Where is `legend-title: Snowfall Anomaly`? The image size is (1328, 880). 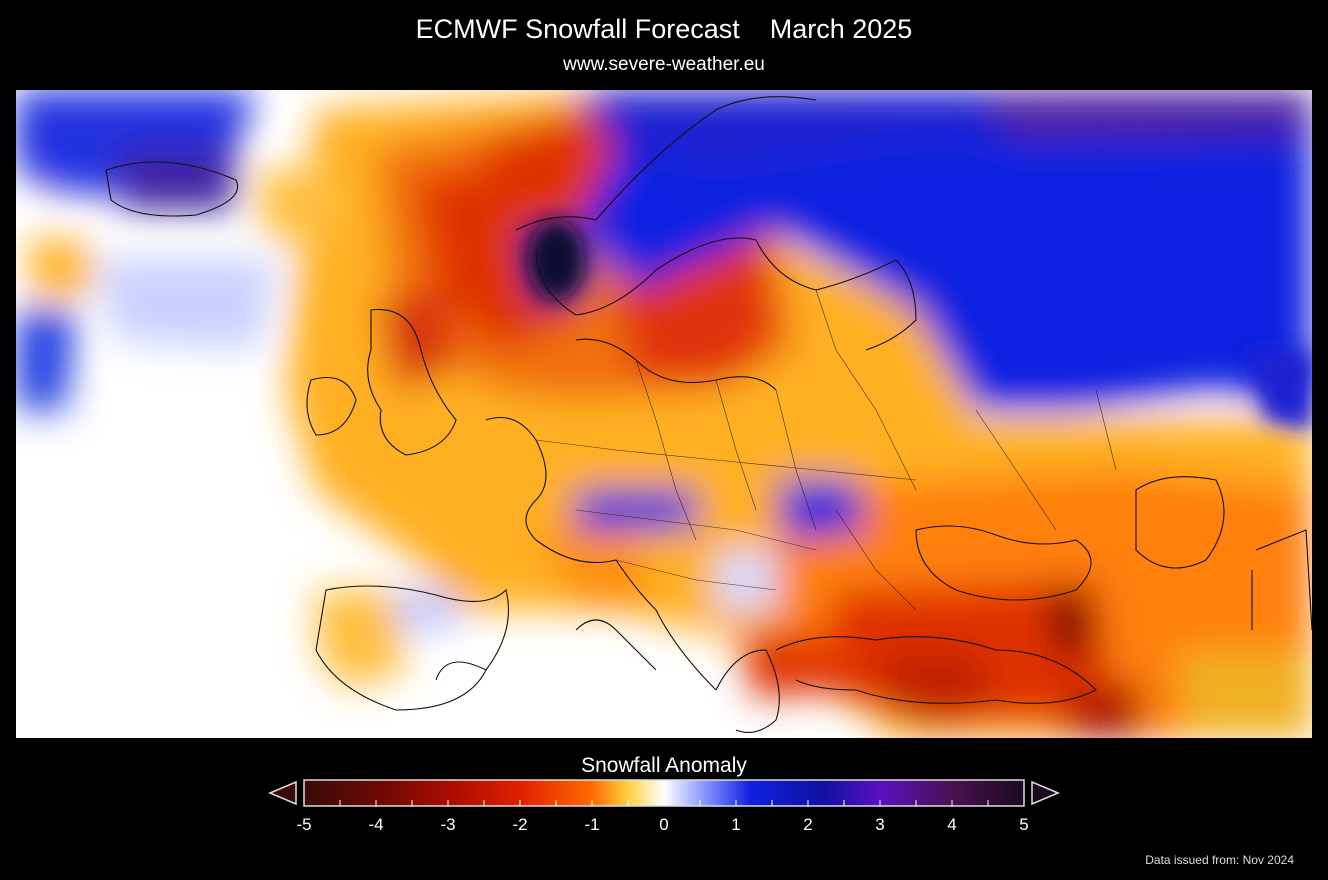 legend-title: Snowfall Anomaly is located at coordinates (664, 765).